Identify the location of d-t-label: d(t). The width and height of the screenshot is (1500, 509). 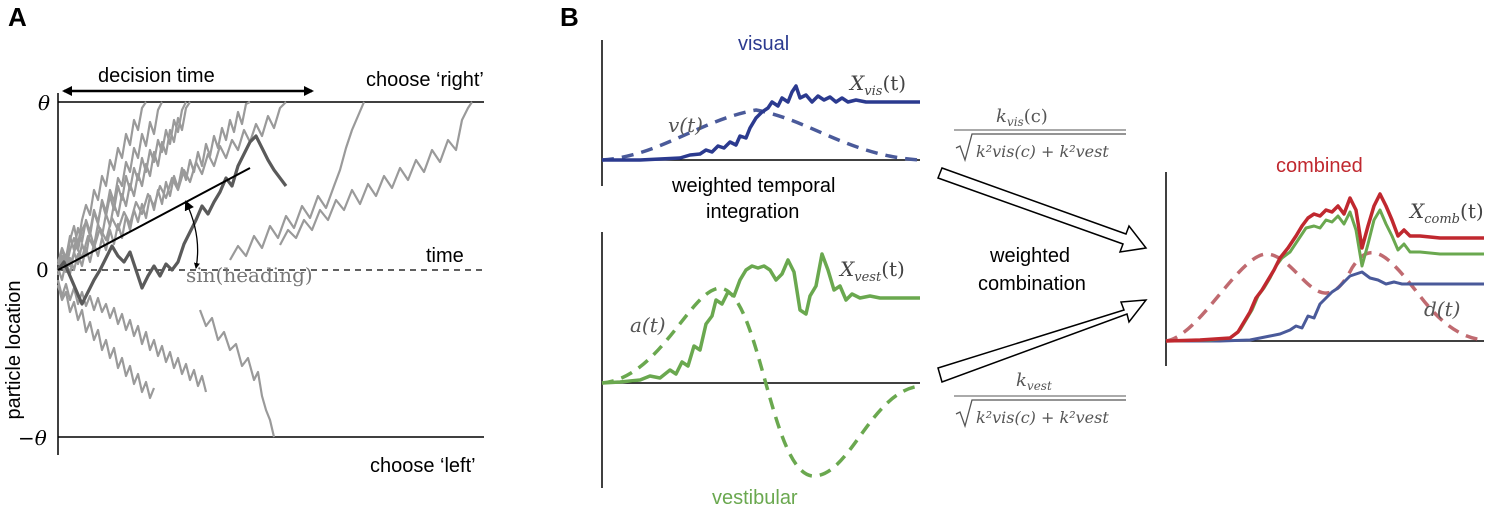
(1442, 309).